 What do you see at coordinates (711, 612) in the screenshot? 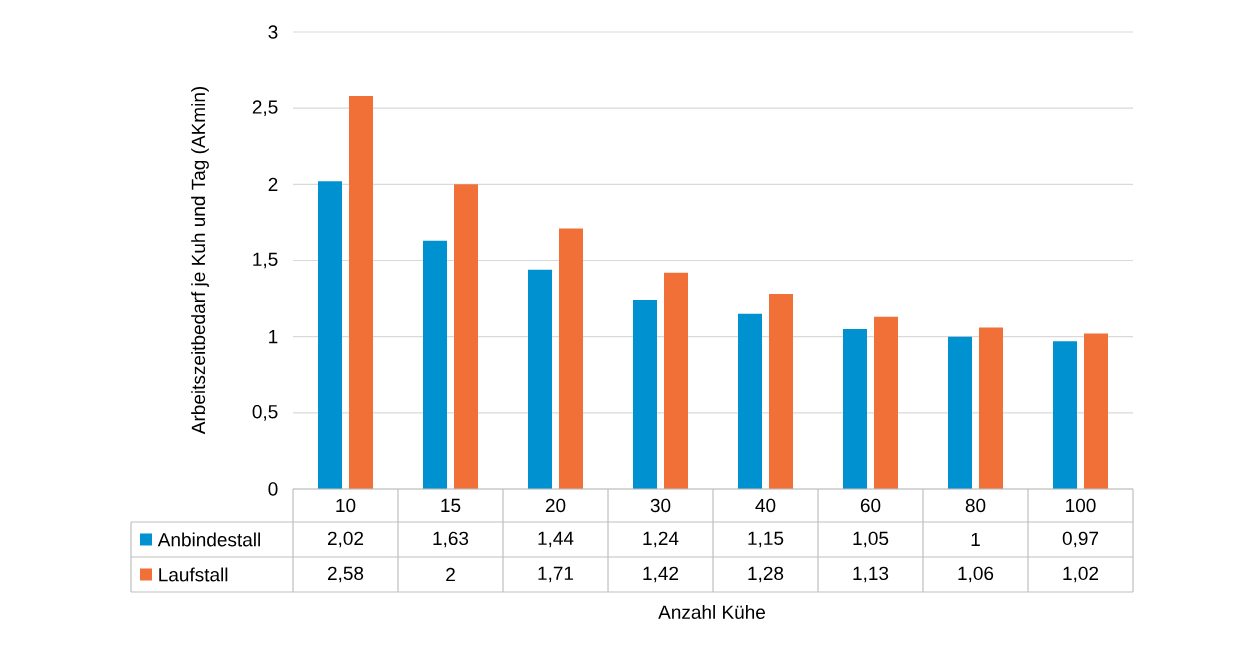
I see `x-axis-title: Anzahl Kühe` at bounding box center [711, 612].